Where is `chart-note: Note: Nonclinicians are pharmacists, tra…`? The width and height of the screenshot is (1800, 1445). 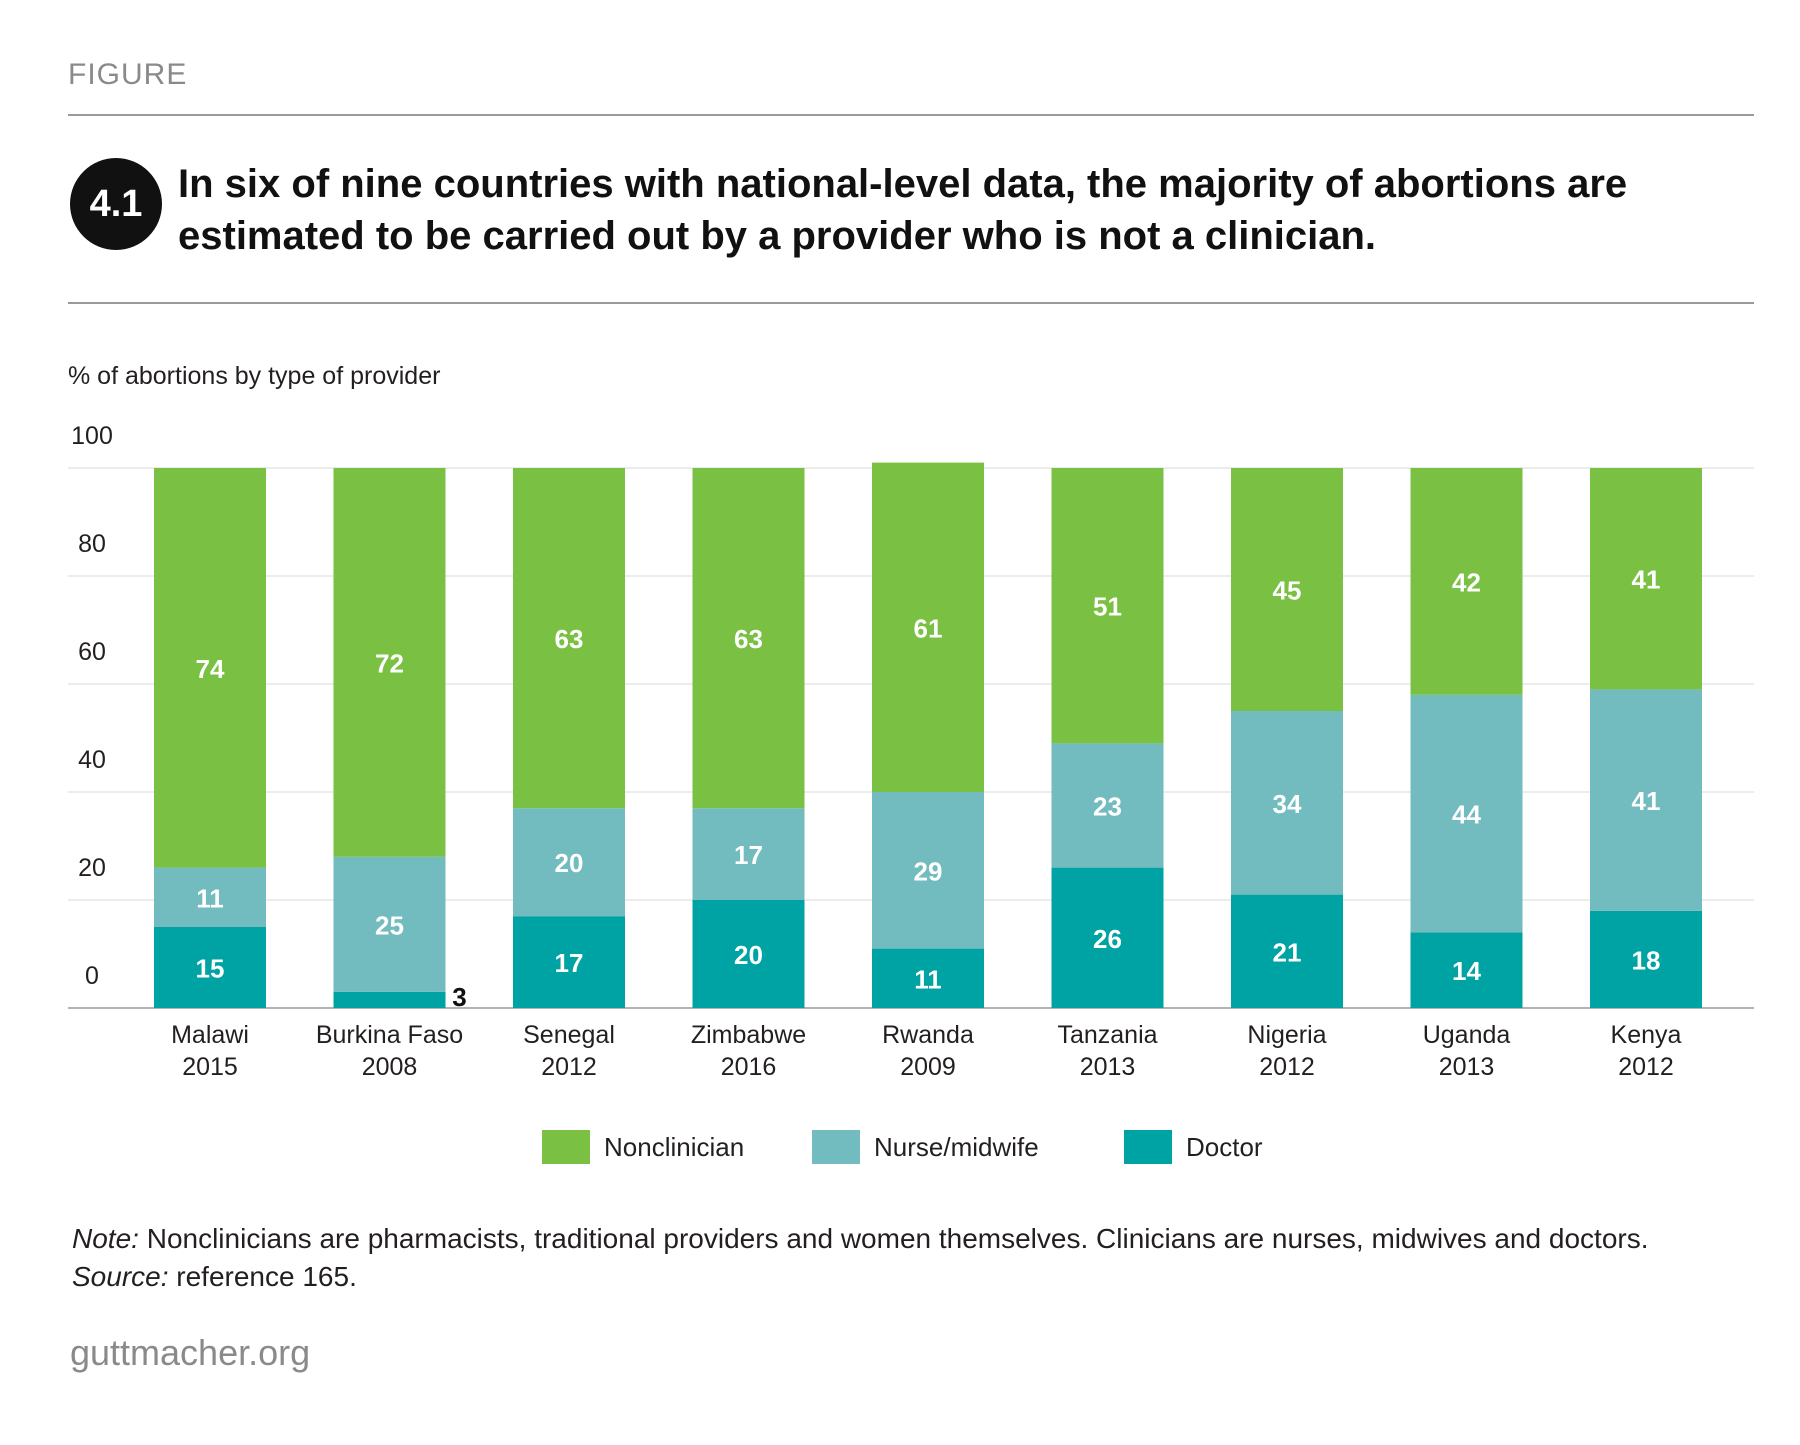 chart-note: Note: Nonclinicians are pharmacists, tra… is located at coordinates (902, 1258).